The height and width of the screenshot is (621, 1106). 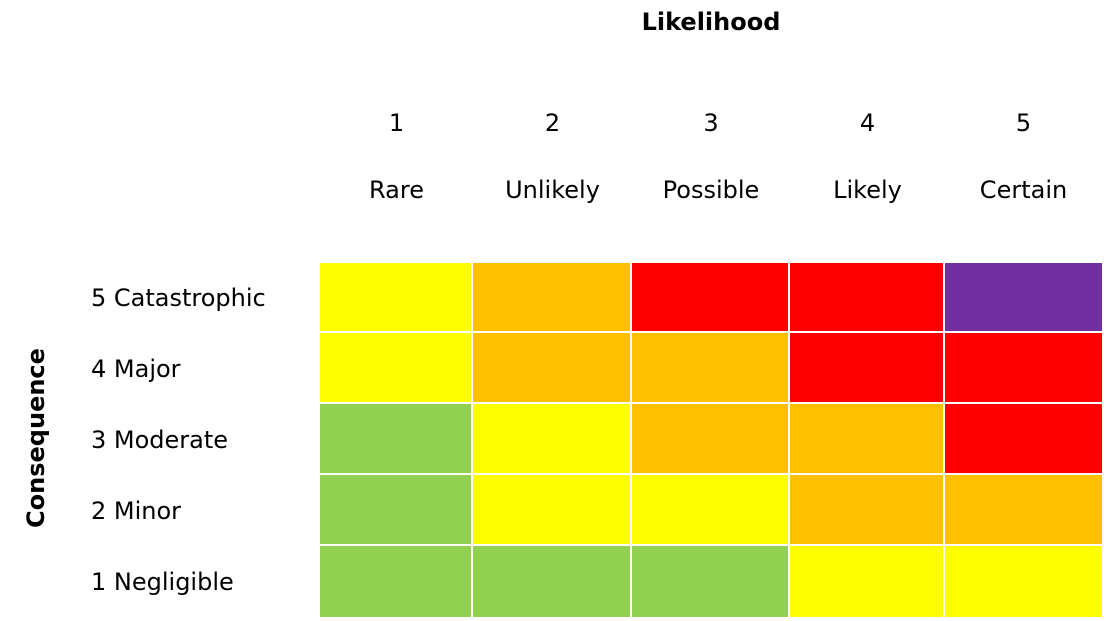 I want to click on y-tick-label: 5 Catastrophic, so click(x=178, y=298).